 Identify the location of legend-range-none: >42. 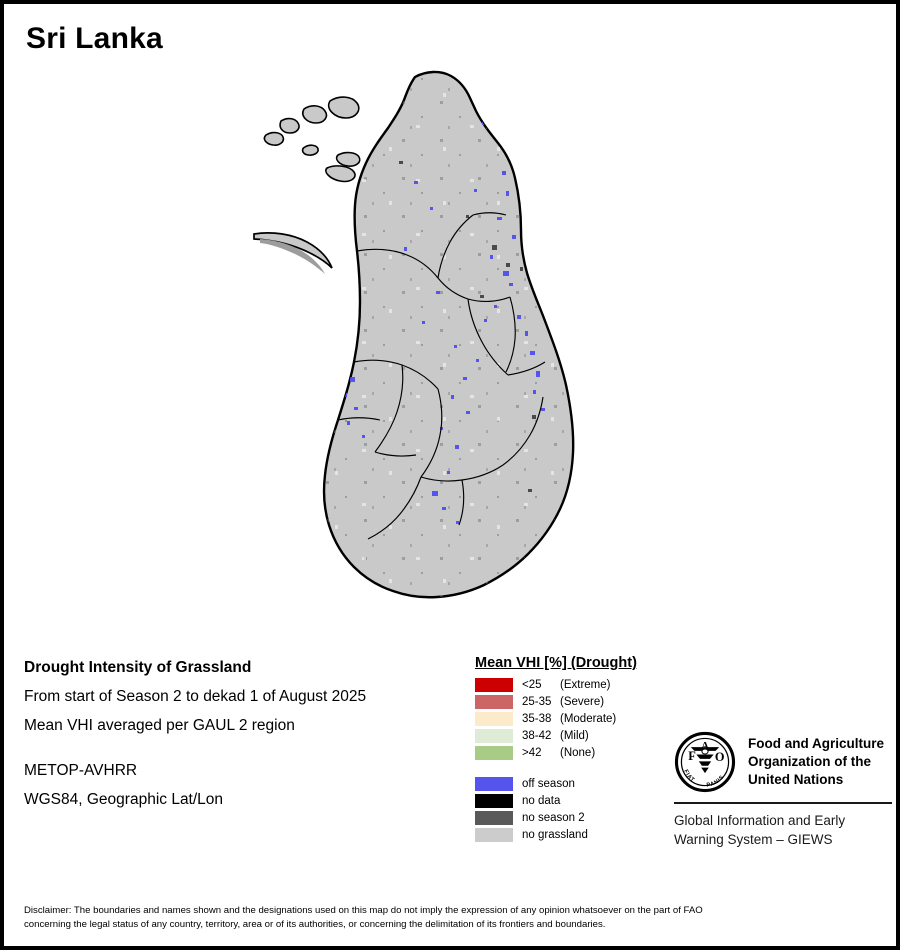
(532, 752).